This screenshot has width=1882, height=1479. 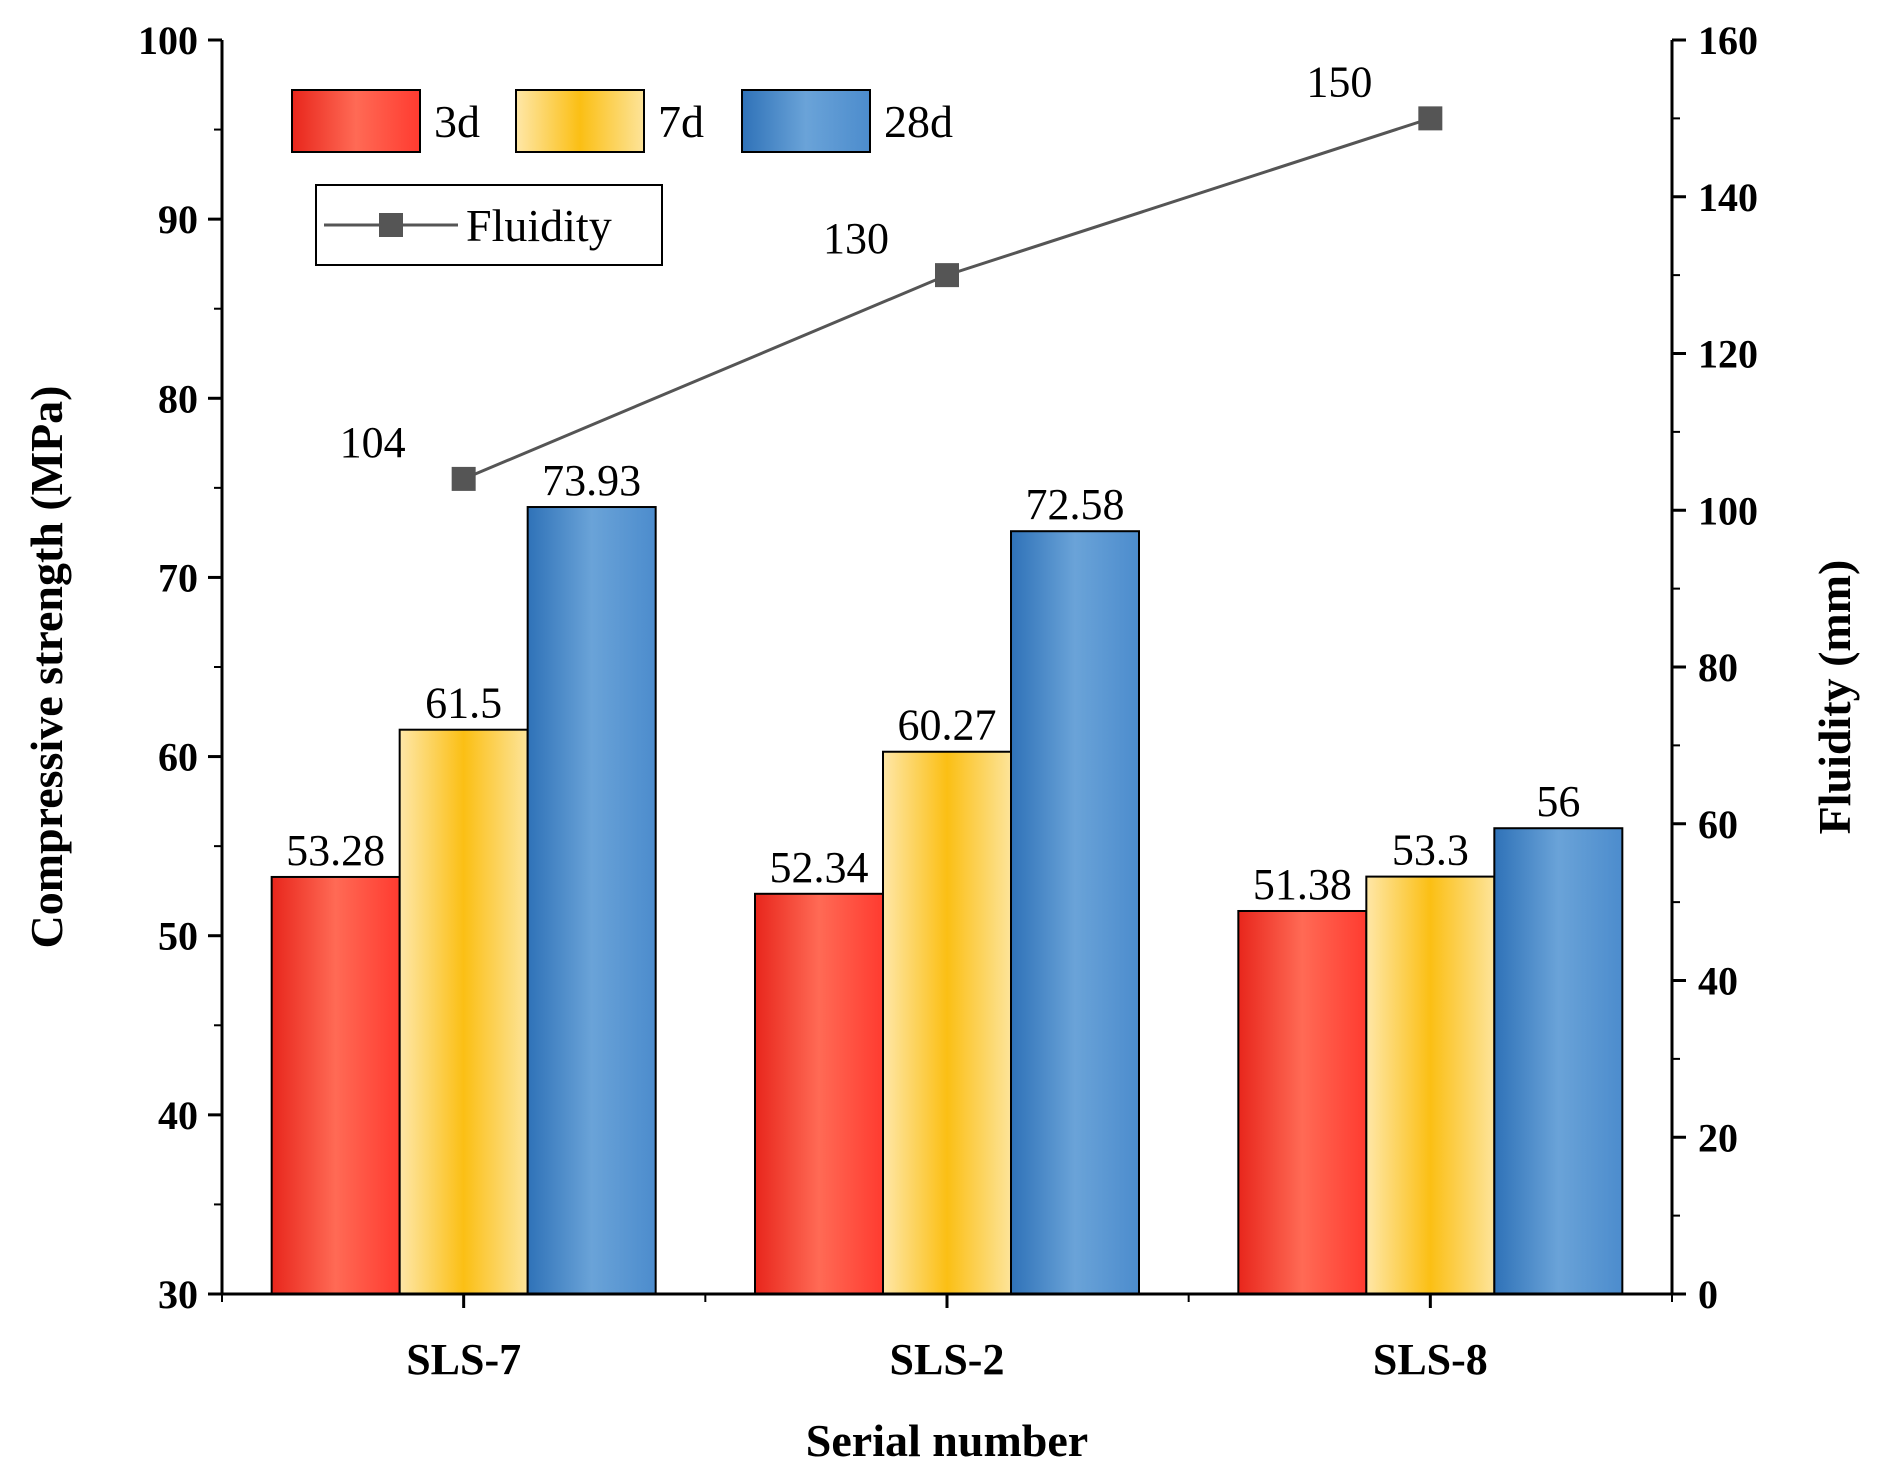 I want to click on category-label-sls-7: SLS-7, so click(x=463, y=1359).